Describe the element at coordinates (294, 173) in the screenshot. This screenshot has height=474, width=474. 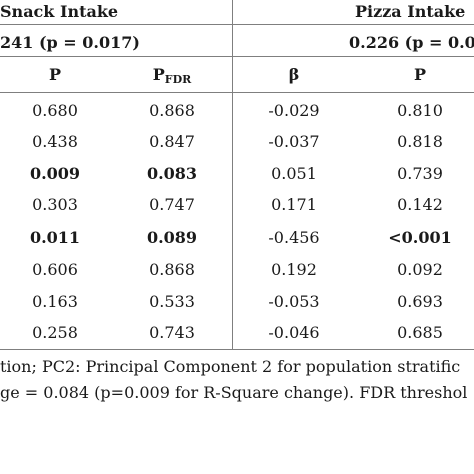
I see `cell-pizza-beta: 0.051` at that location.